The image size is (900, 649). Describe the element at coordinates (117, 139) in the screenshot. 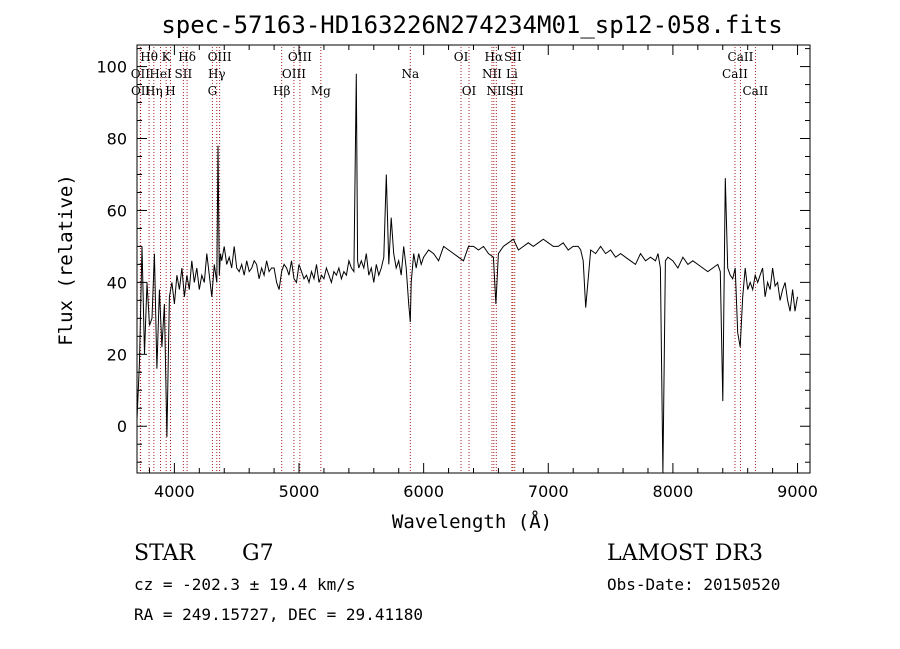

I see `y-tick-label: 80` at that location.